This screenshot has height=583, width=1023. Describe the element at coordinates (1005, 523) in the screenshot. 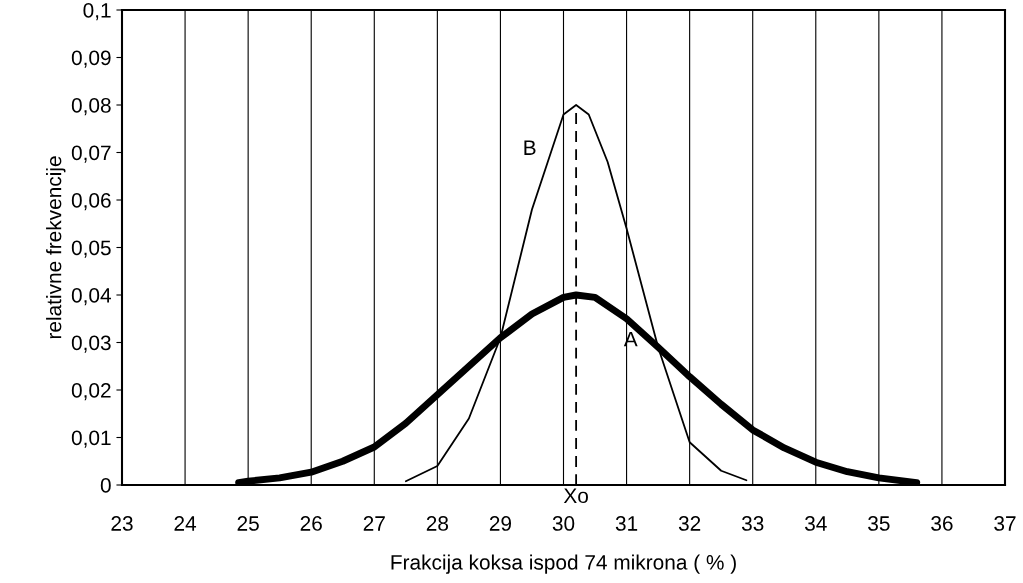

I see `x-tick-label: 37` at that location.